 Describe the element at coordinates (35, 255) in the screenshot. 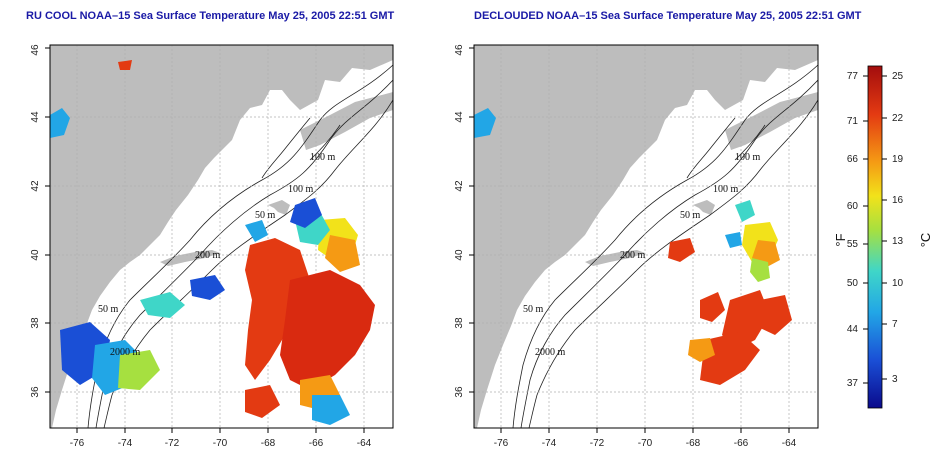

I see `left-y-tick-label: 40` at that location.